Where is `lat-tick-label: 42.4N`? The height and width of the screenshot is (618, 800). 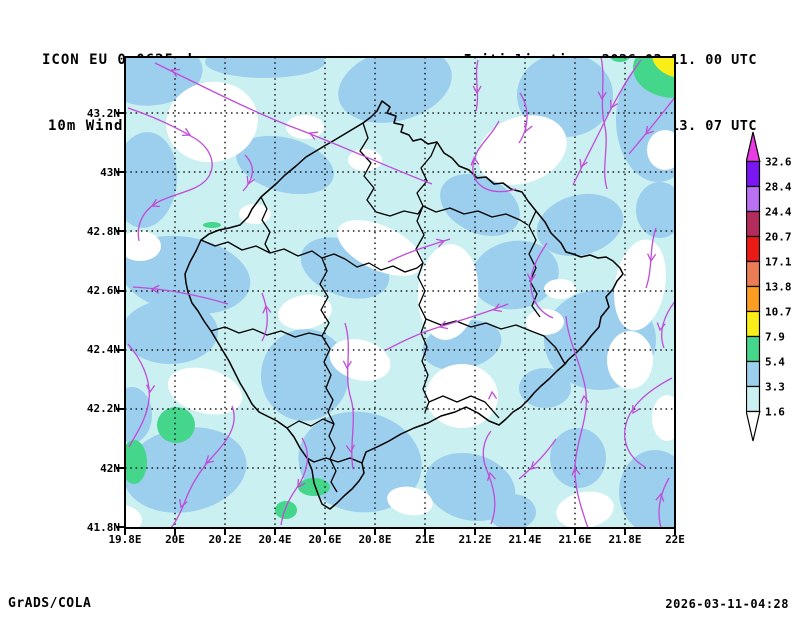 lat-tick-label: 42.4N is located at coordinates (103, 350).